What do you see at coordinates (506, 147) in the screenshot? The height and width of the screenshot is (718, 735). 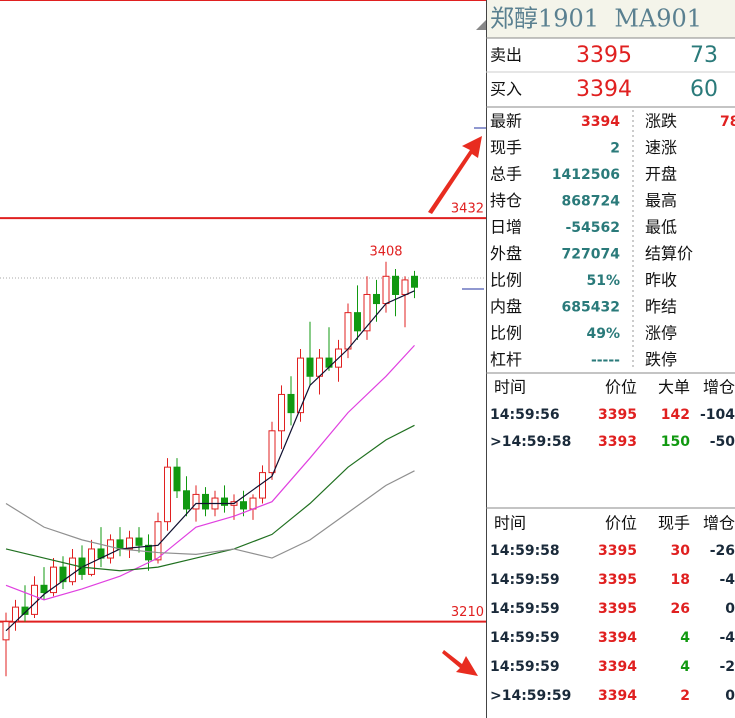 I see `stat-label: 现手` at bounding box center [506, 147].